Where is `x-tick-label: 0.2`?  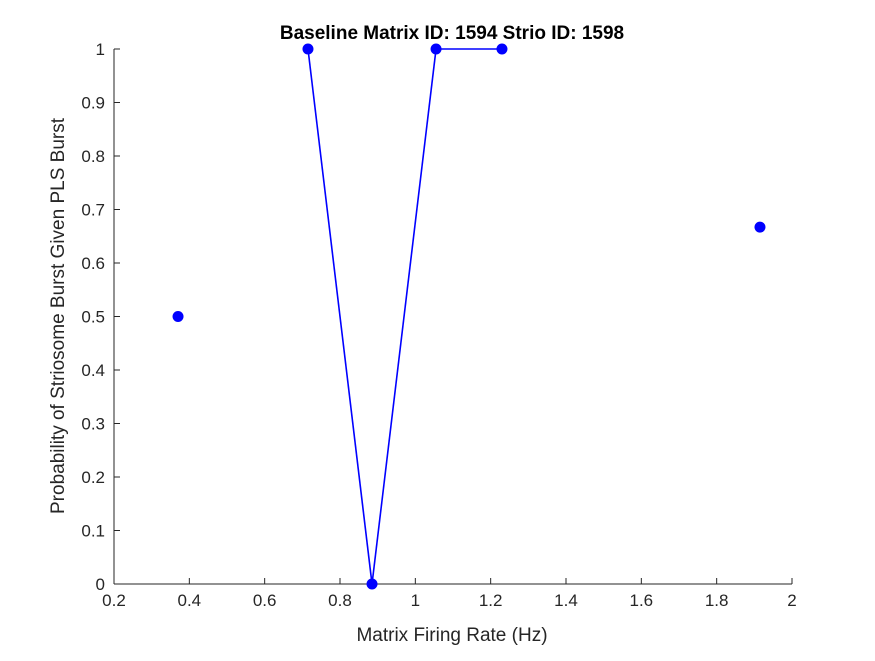
x-tick-label: 0.2 is located at coordinates (114, 600).